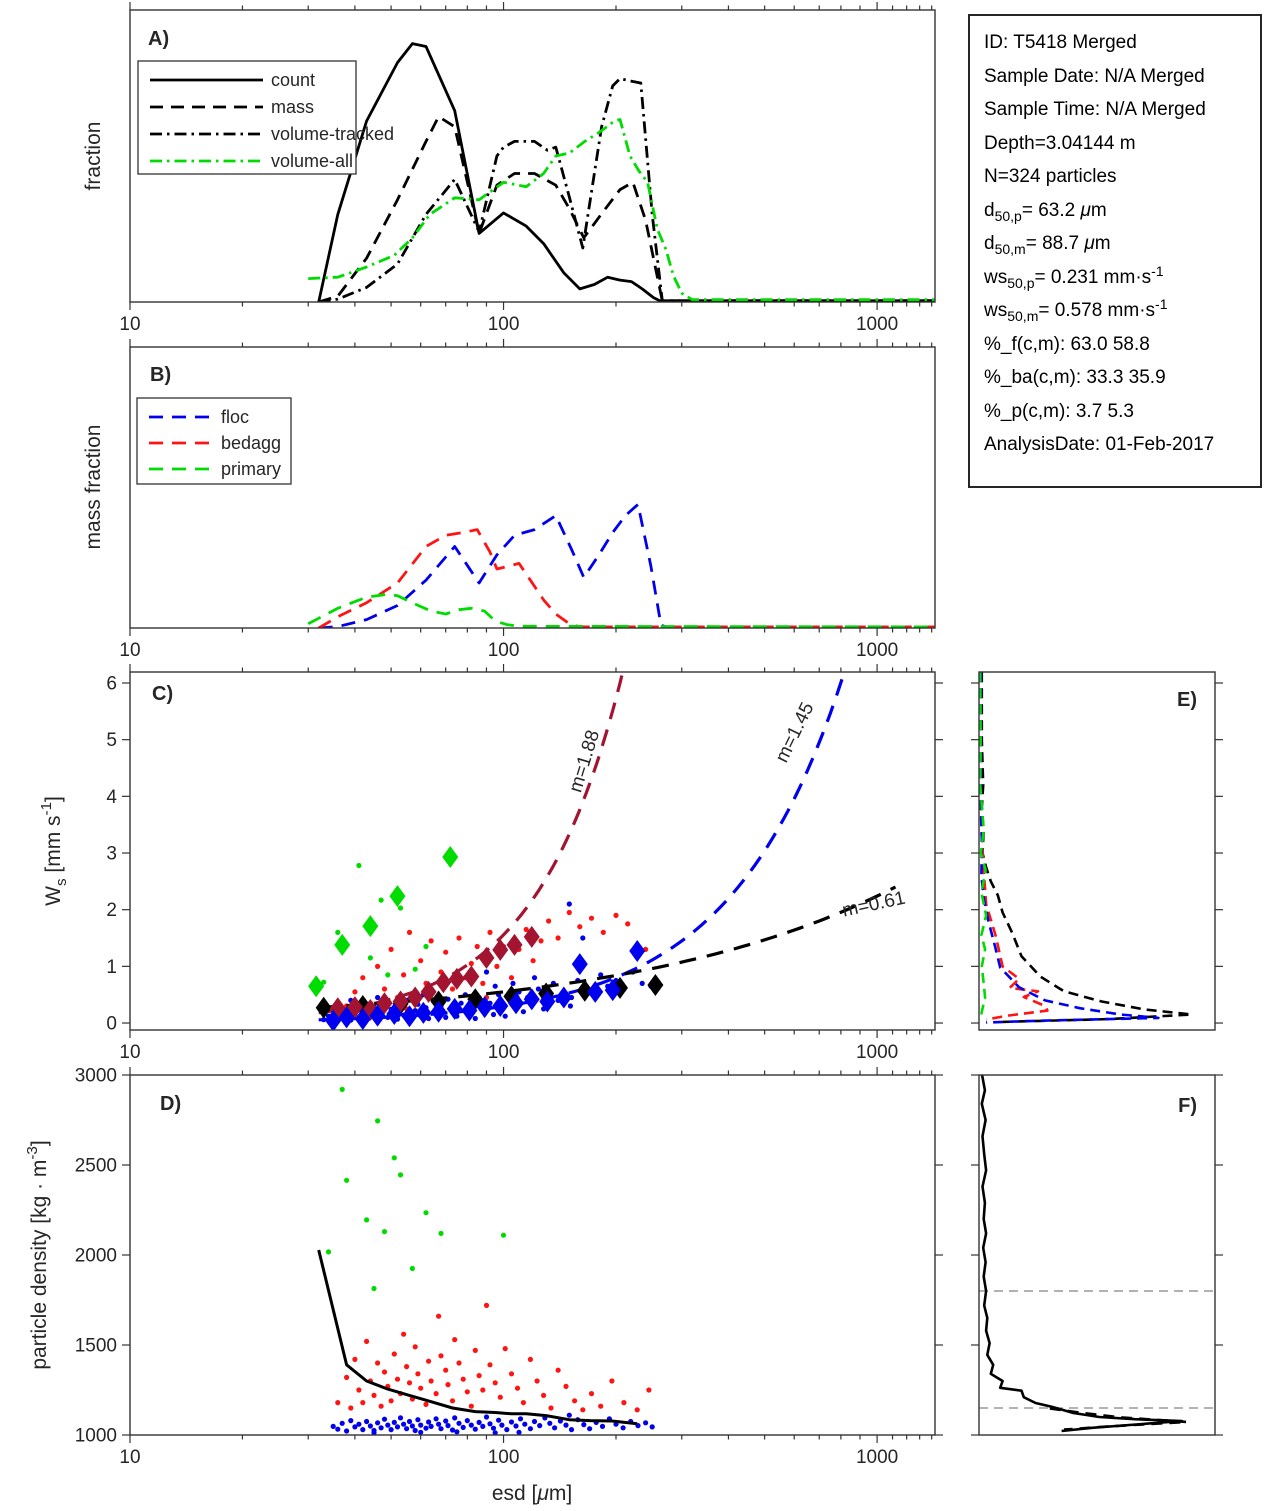 The height and width of the screenshot is (1511, 1270). Describe the element at coordinates (1060, 42) in the screenshot. I see `info-line: ID: T5418 Merged` at that location.